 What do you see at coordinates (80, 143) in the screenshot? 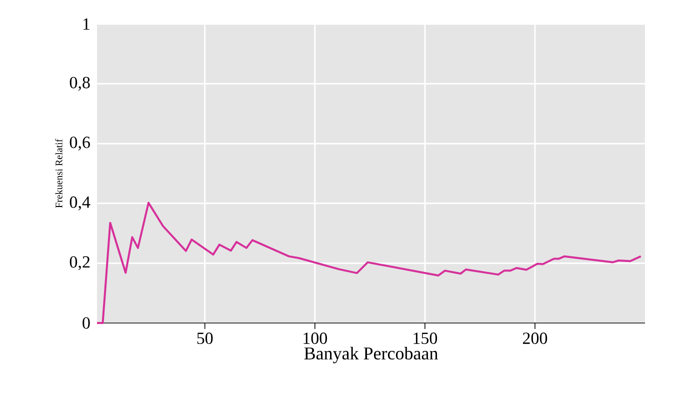
I see `y-tick-label: 0,6` at bounding box center [80, 143].